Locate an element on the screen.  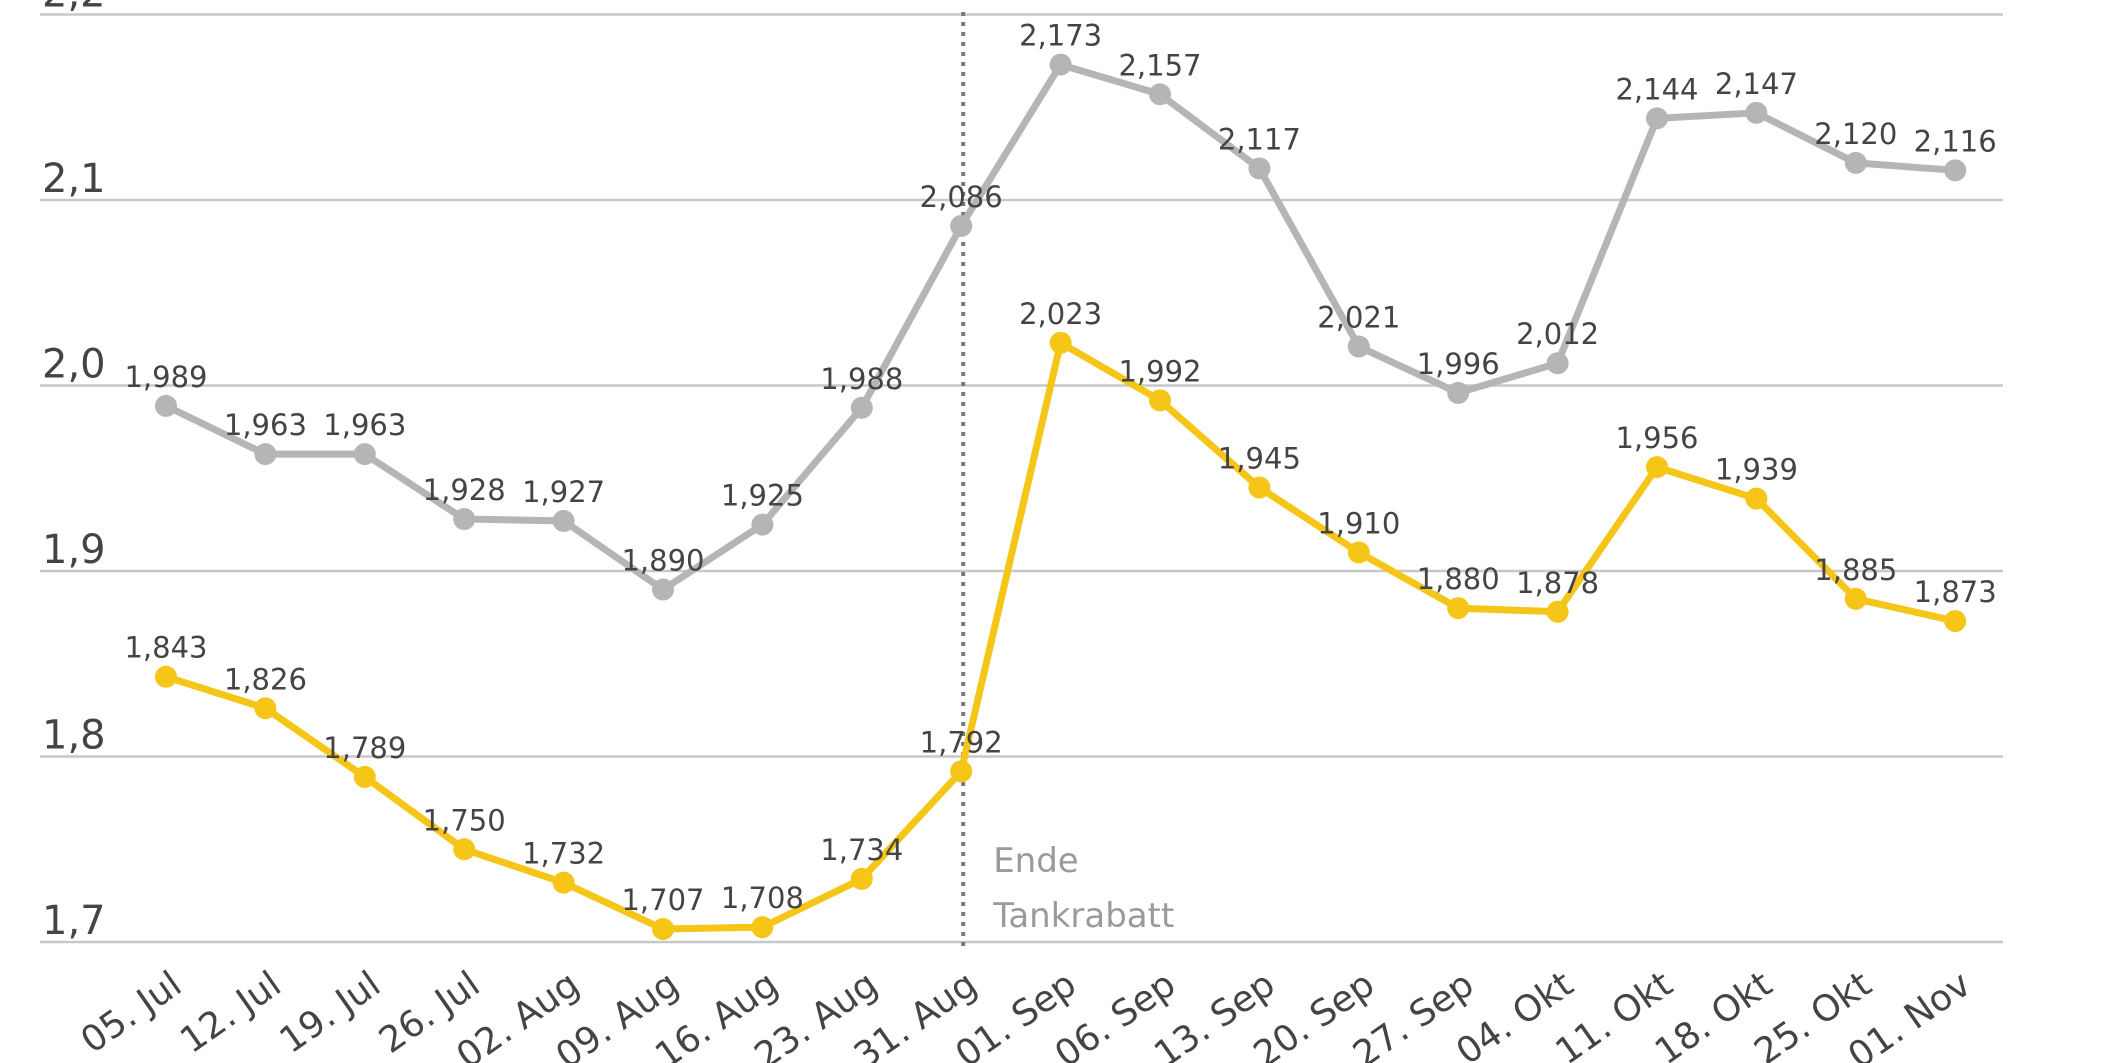
data-label: 1,789 is located at coordinates (364, 748).